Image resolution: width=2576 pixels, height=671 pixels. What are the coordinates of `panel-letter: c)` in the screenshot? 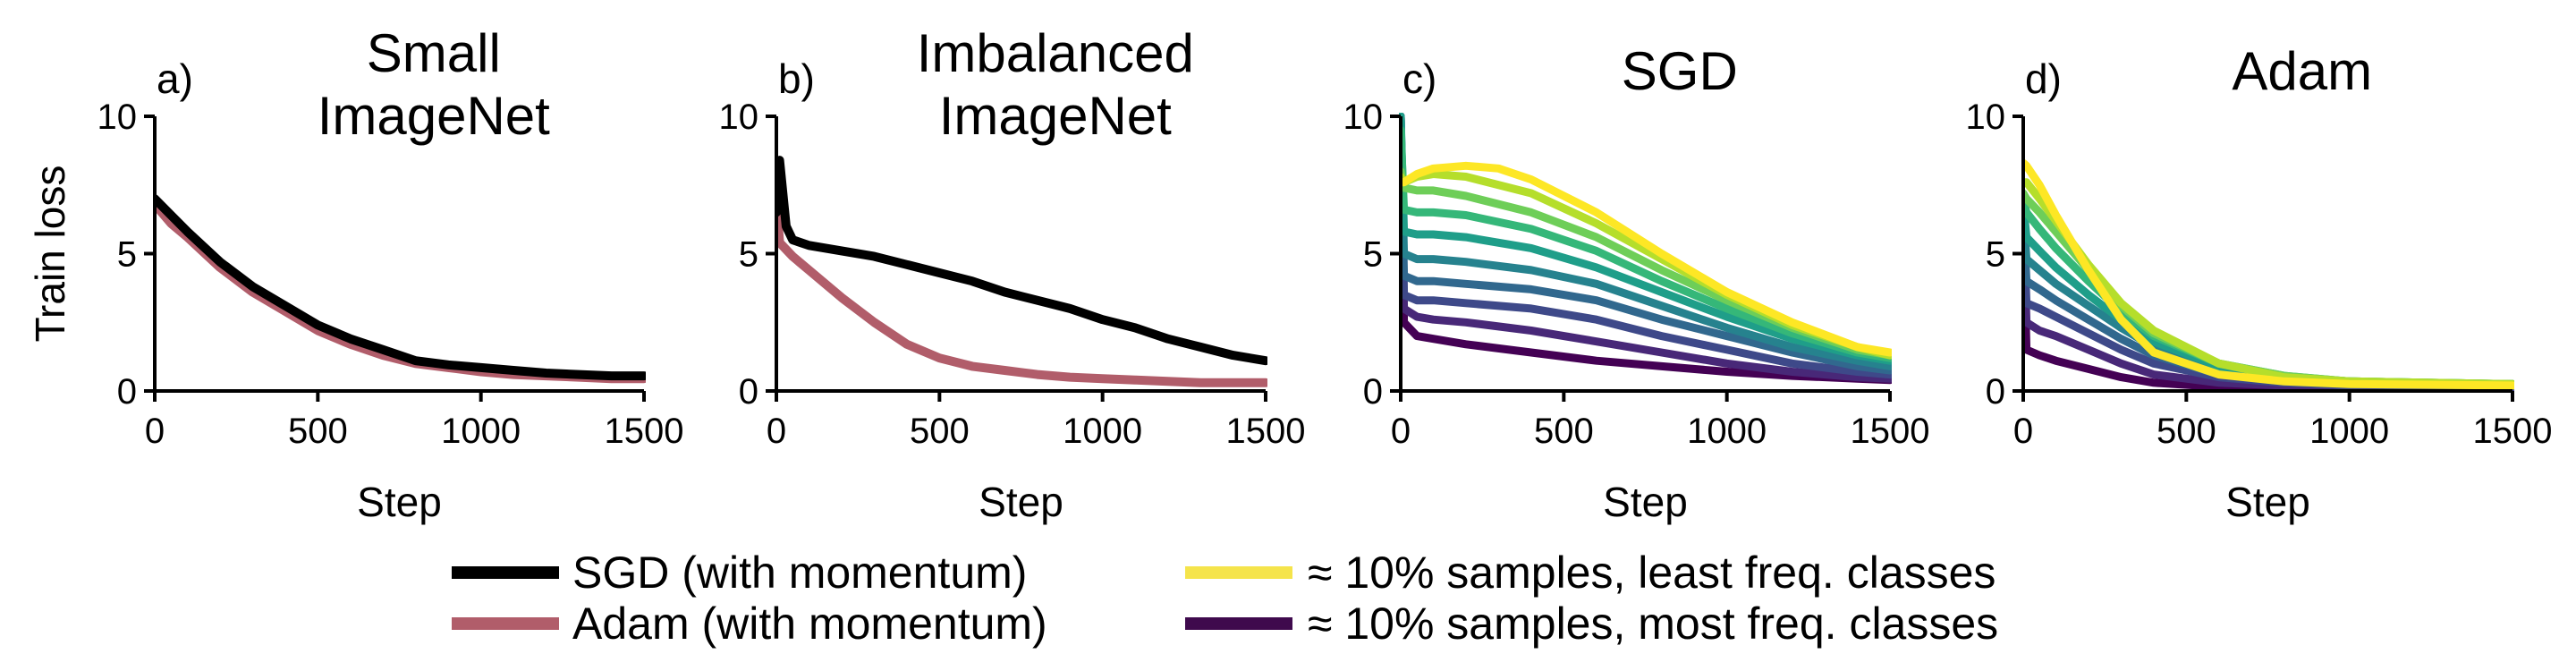 It's located at (1419, 79).